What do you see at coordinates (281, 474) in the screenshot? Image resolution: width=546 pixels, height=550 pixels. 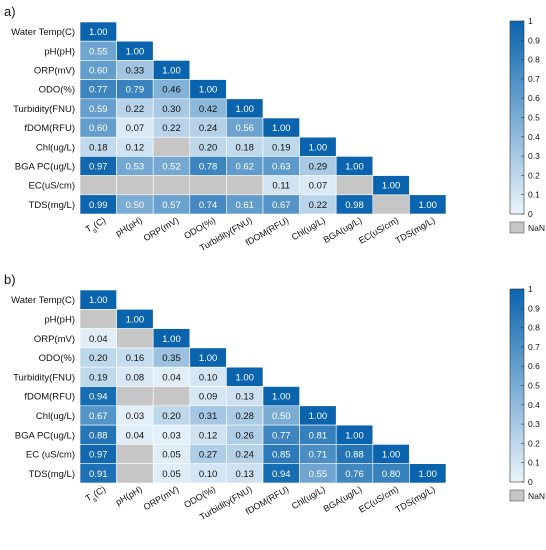 I see `cell-value-label: 0.94` at bounding box center [281, 474].